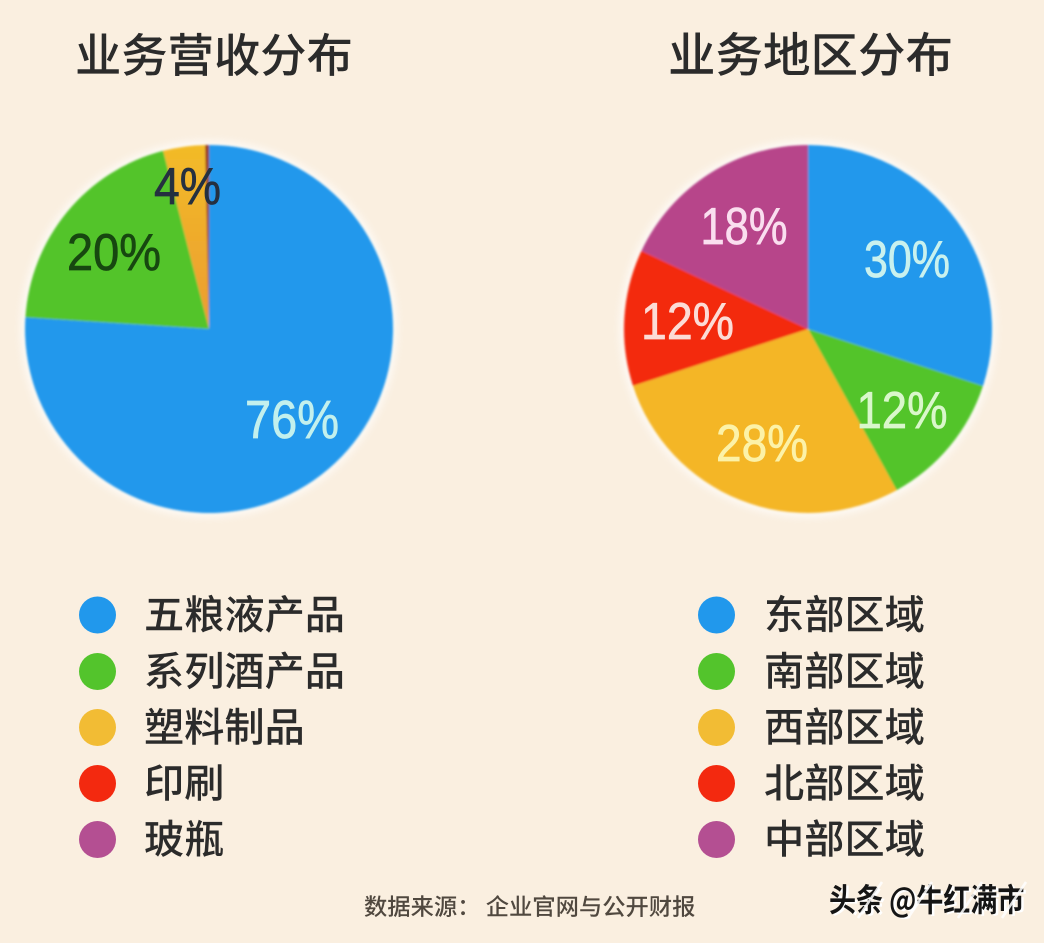 The image size is (1044, 943). Describe the element at coordinates (907, 260) in the screenshot. I see `svg-text: 30%` at that location.